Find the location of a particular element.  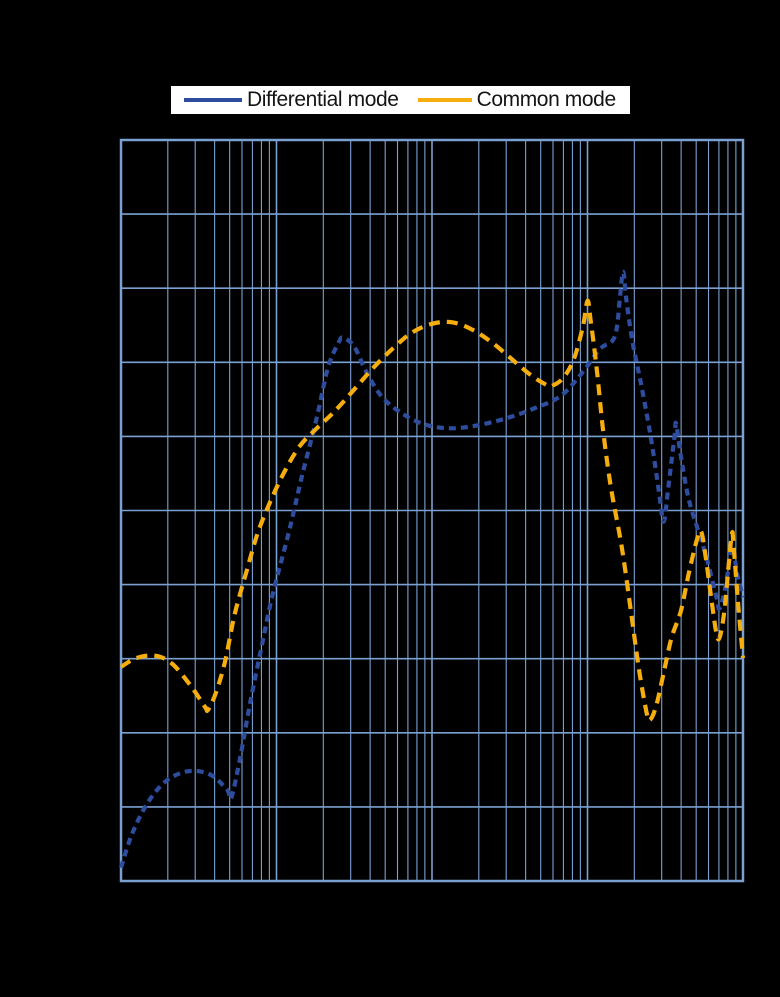

legend: Differential mode Common mode is located at coordinates (400, 100).